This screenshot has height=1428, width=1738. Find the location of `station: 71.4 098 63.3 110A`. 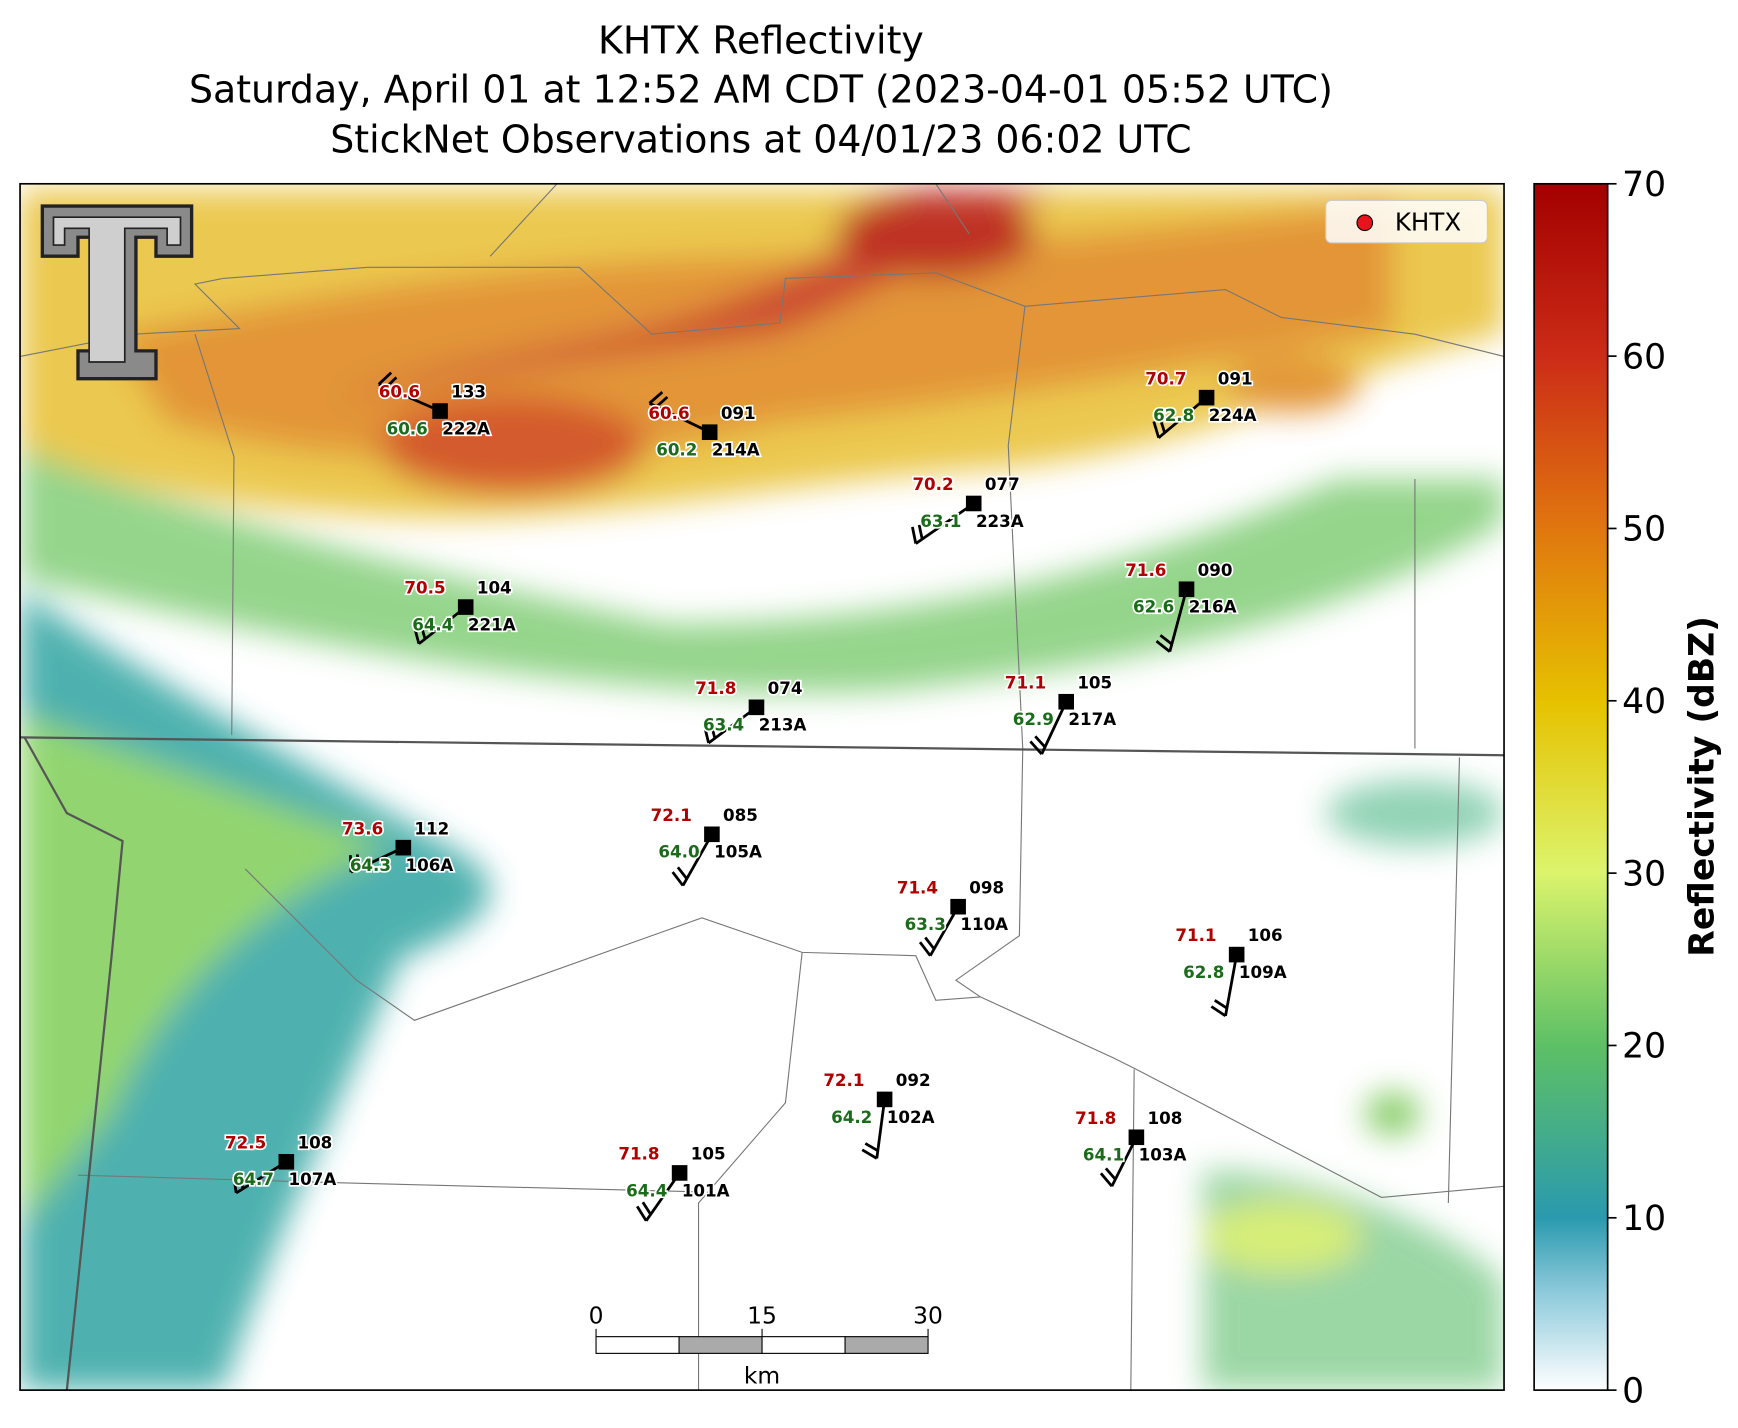

station: 71.4 098 63.3 110A is located at coordinates (952, 916).